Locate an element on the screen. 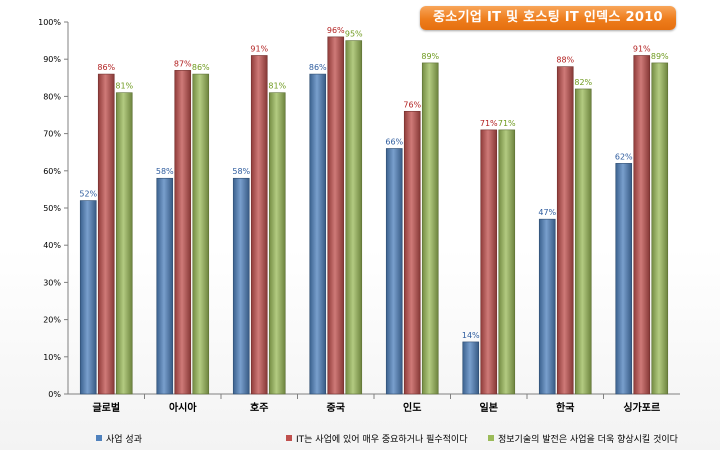 The height and width of the screenshot is (450, 720). data-label: 66% is located at coordinates (394, 141).